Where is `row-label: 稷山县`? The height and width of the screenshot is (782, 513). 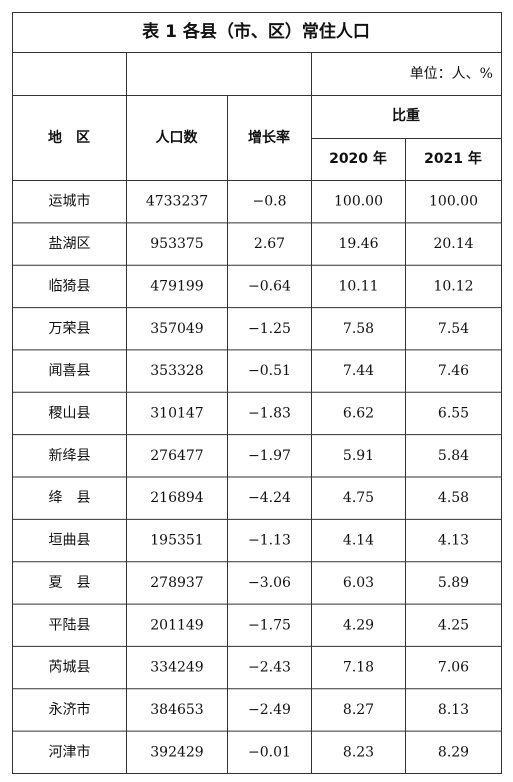 row-label: 稷山县 is located at coordinates (70, 413).